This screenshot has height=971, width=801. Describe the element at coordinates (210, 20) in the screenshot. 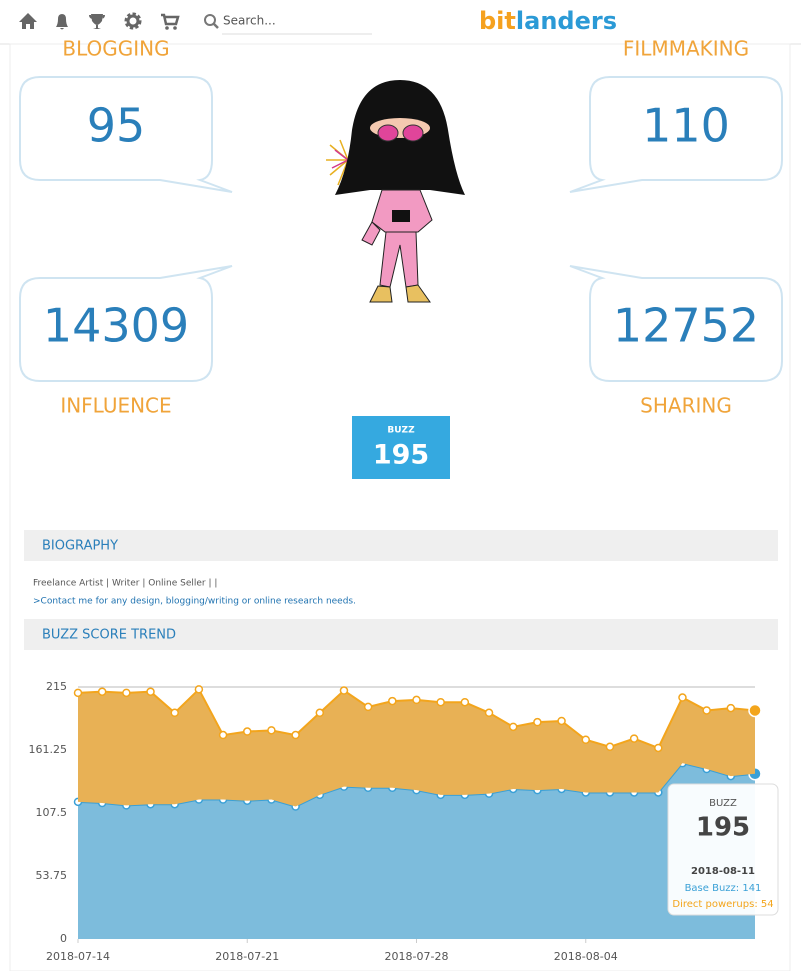

I see `search-icon` at that location.